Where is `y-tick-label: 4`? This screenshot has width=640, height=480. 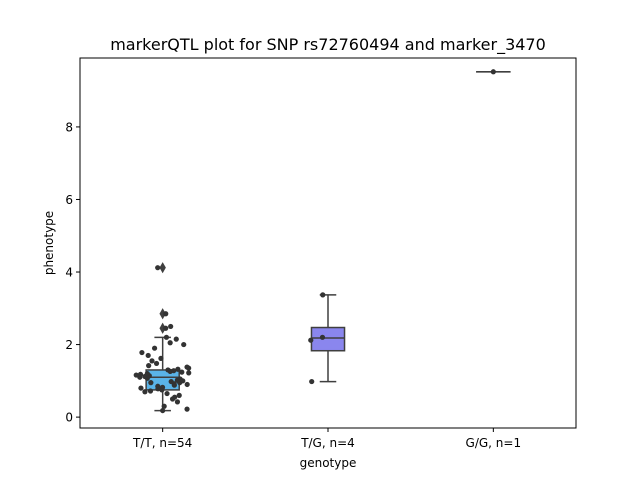 y-tick-label: 4 is located at coordinates (69, 273).